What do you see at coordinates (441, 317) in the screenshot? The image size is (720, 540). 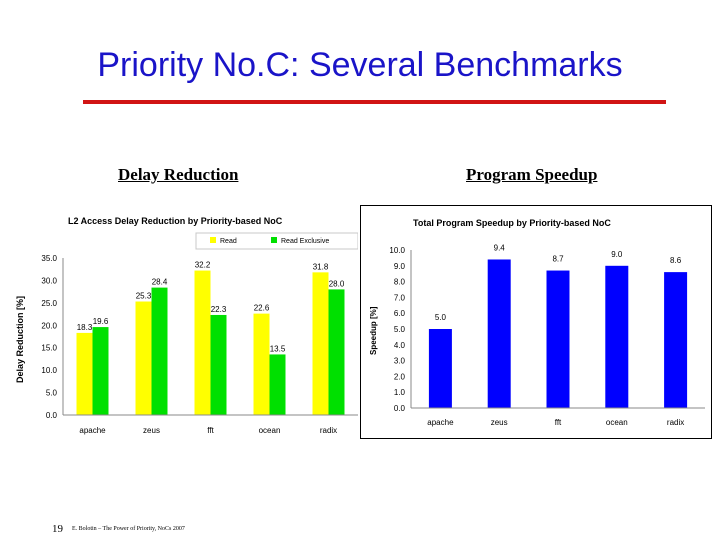 I see `data-label: 5.0` at bounding box center [441, 317].